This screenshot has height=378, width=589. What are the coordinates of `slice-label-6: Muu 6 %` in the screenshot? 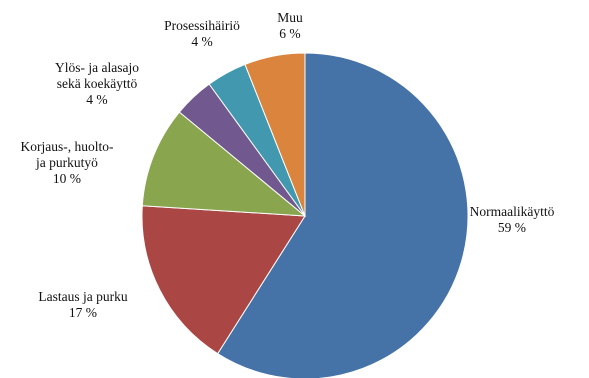 It's located at (290, 26).